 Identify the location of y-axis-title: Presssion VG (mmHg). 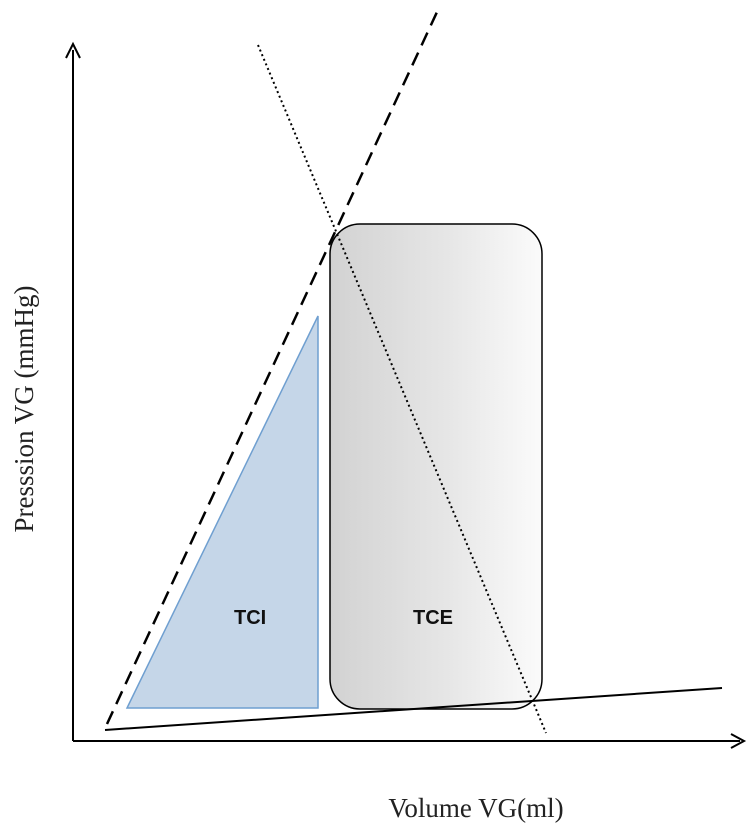
(24, 408).